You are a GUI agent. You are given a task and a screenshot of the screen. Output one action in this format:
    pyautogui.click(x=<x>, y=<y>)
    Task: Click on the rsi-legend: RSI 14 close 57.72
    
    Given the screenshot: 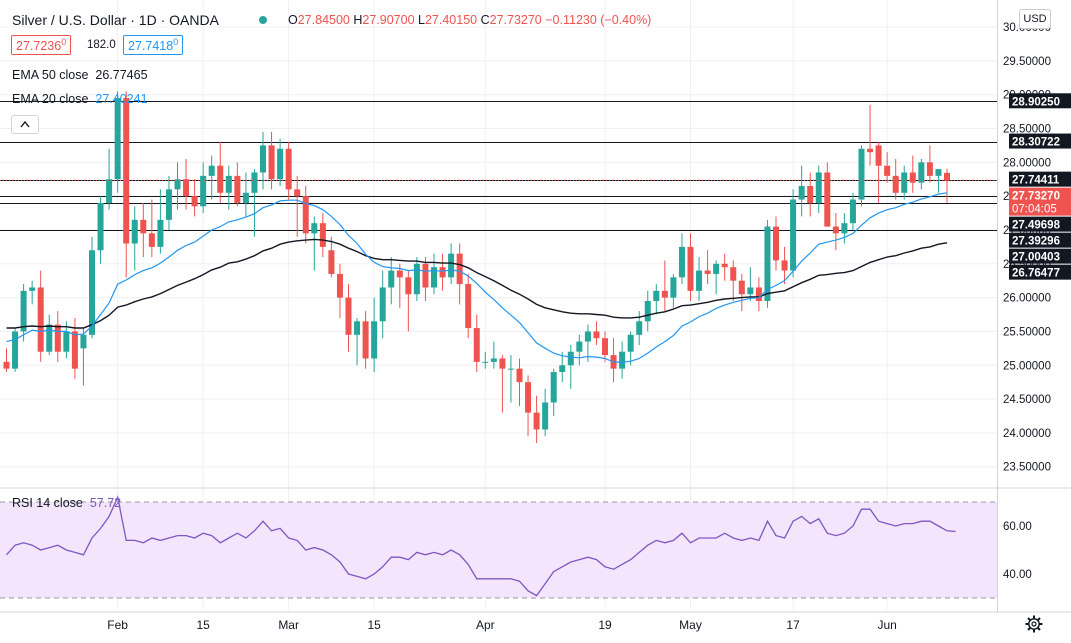 What is the action you would take?
    pyautogui.click(x=66, y=503)
    